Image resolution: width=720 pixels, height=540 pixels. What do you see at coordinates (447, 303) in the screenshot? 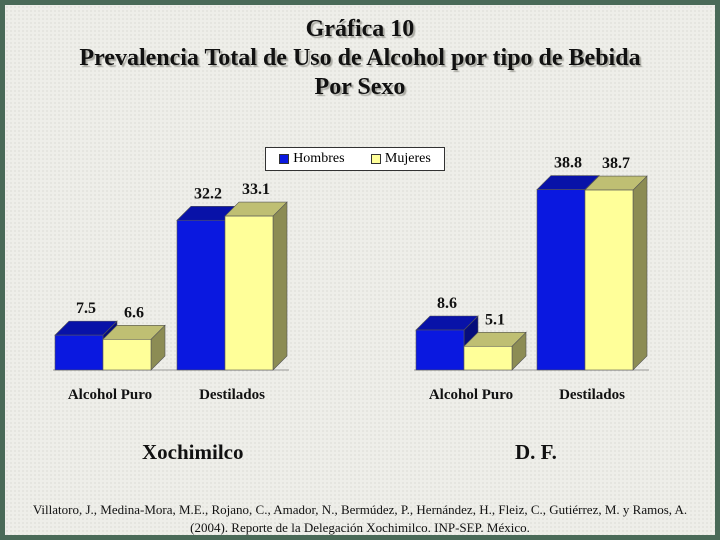
I see `value-label-hombres-alcohol-puro-2: 8.6` at bounding box center [447, 303].